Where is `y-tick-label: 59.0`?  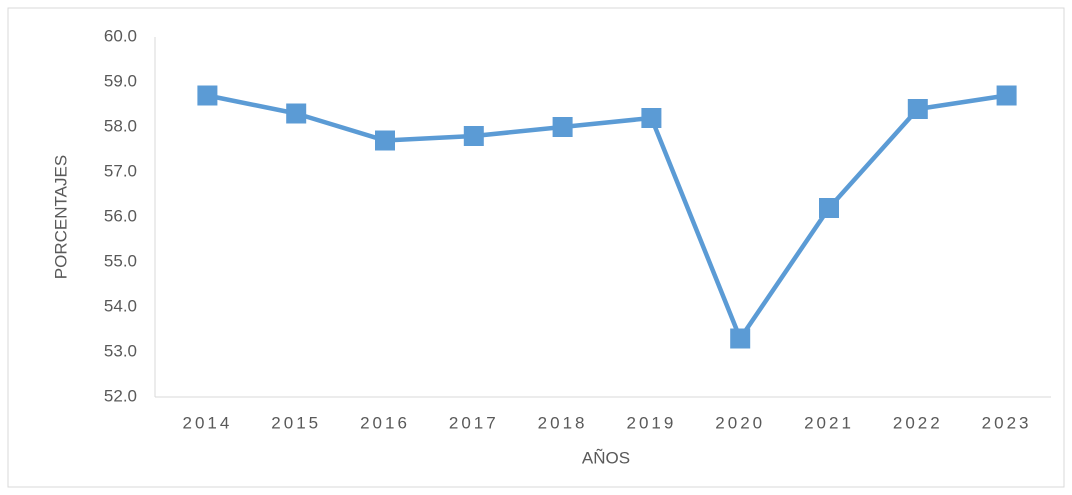
y-tick-label: 59.0 is located at coordinates (120, 80).